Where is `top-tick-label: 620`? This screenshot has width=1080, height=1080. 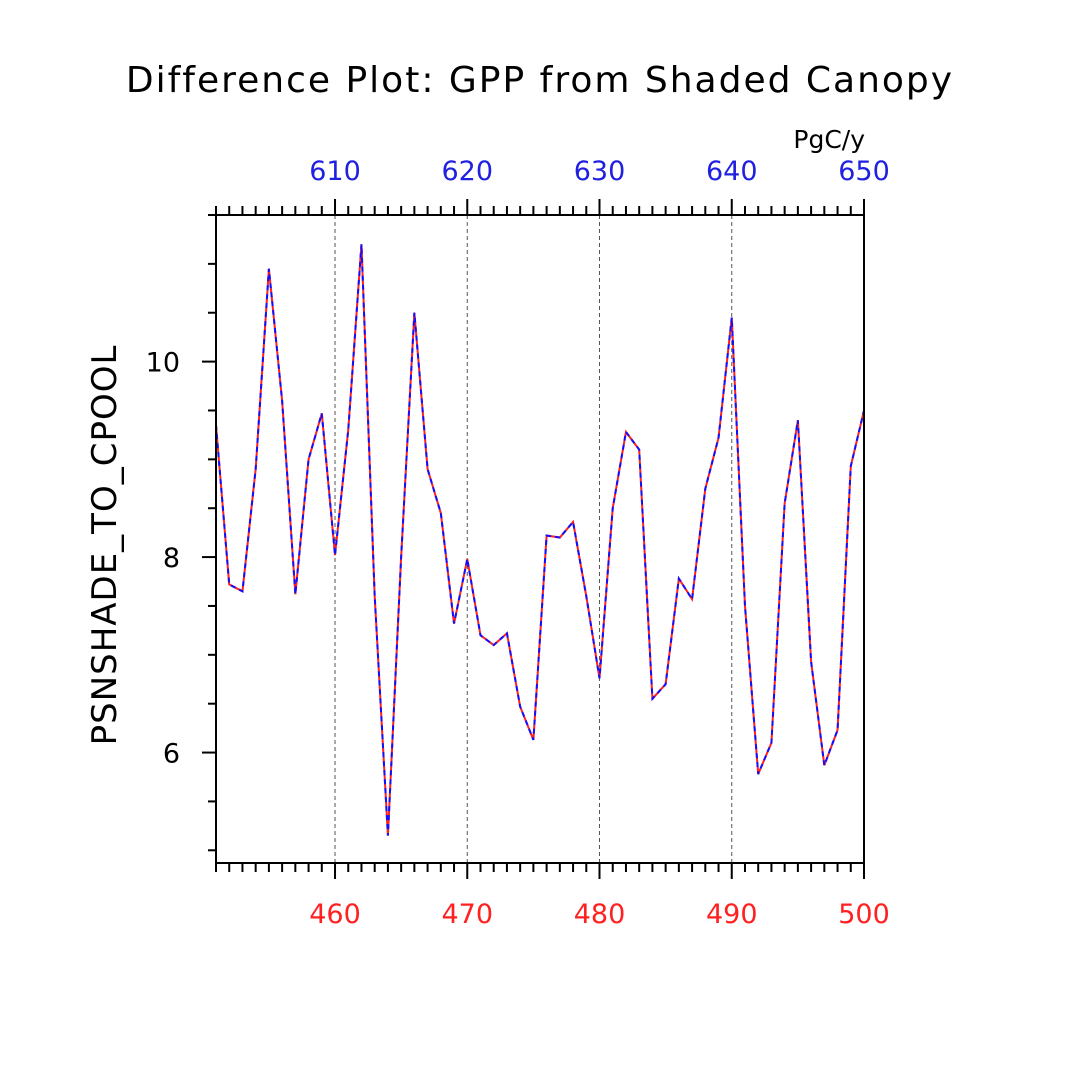 top-tick-label: 620 is located at coordinates (467, 171).